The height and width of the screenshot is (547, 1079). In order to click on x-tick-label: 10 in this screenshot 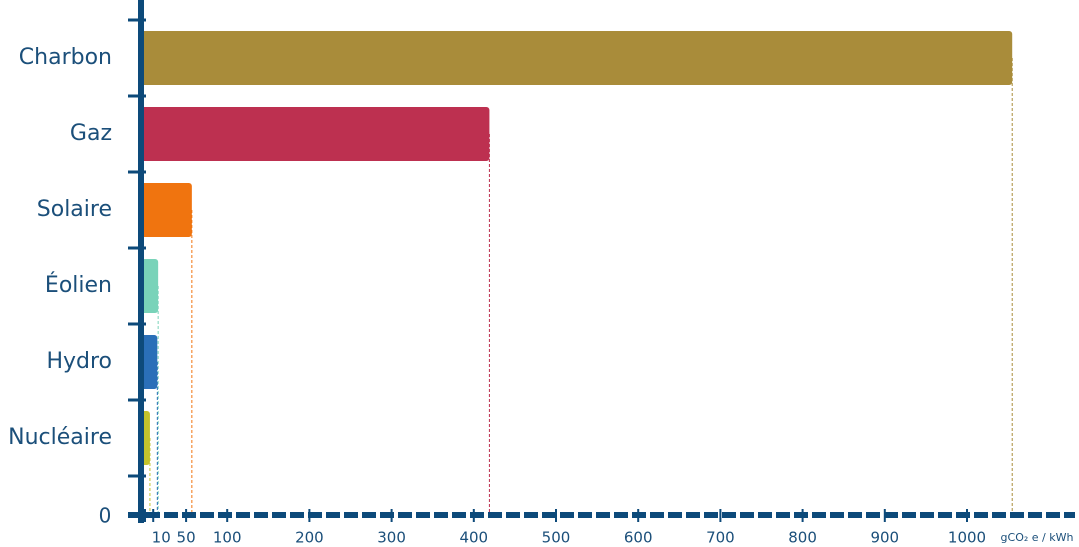, I will do `click(161, 538)`.